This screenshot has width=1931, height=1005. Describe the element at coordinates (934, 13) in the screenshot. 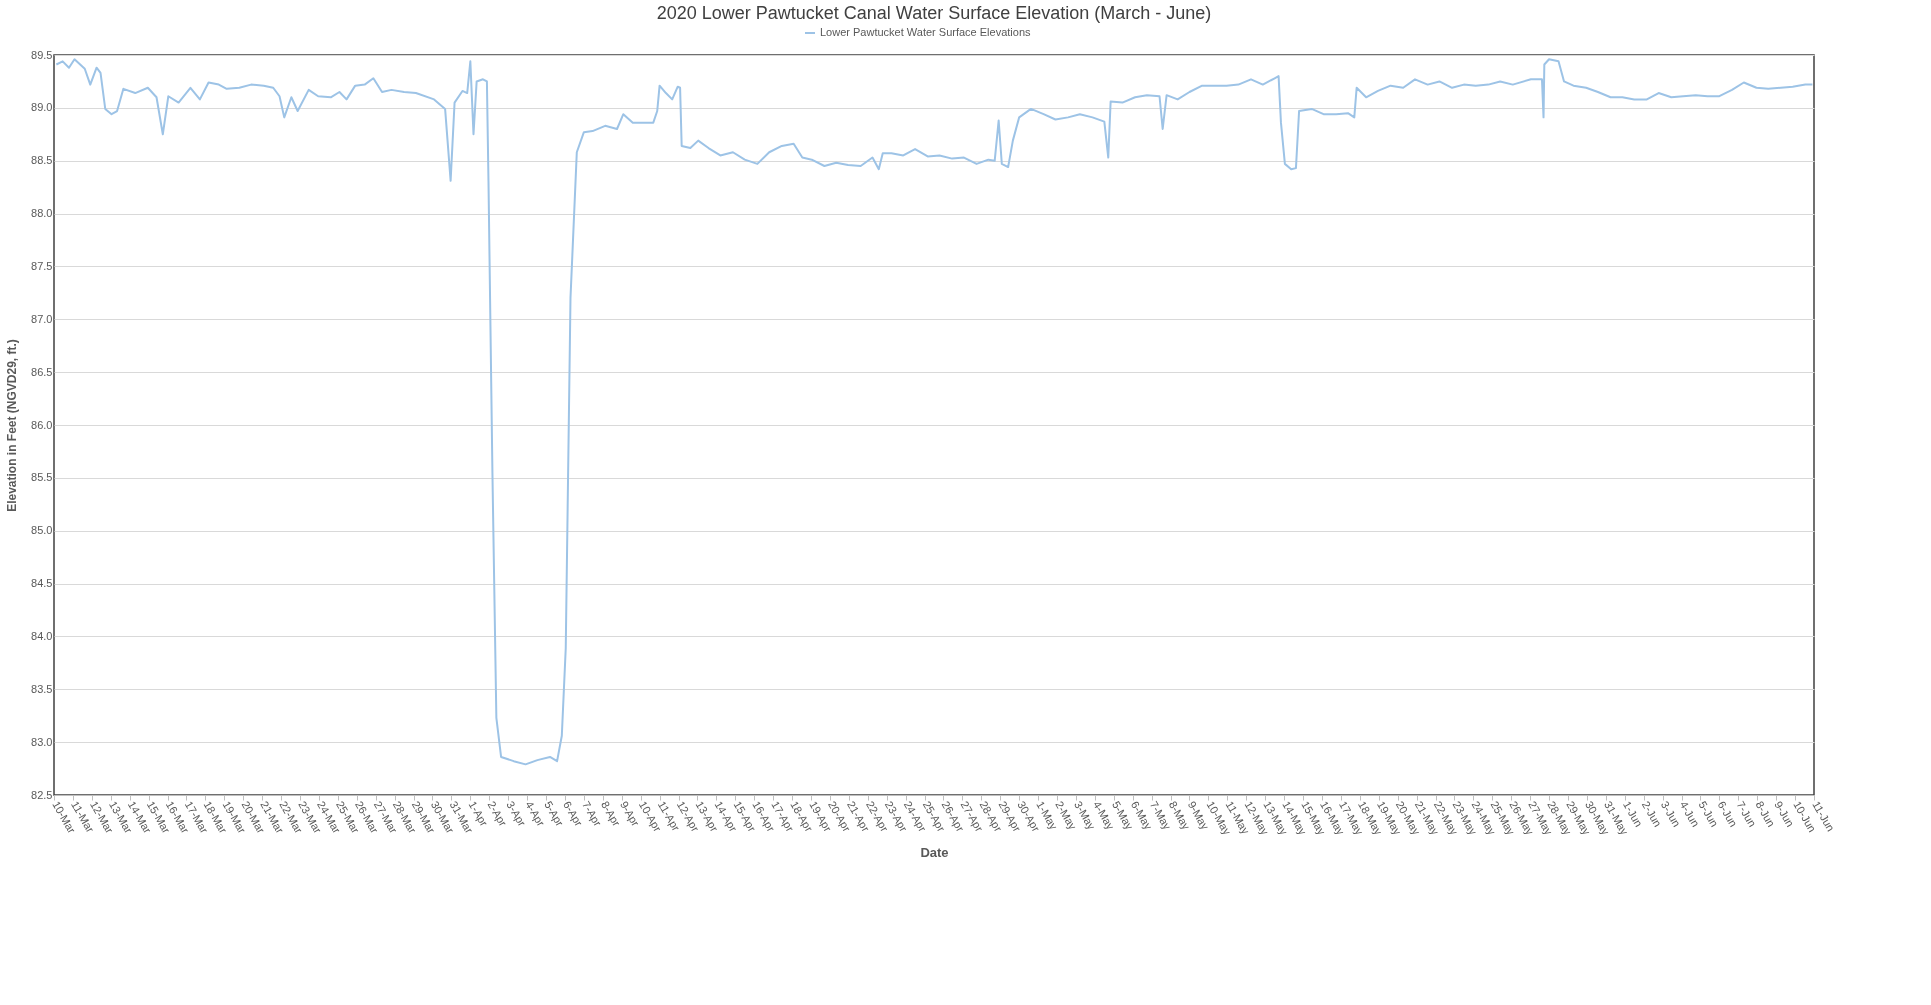

I see `chart-title: 2020 Lower Pawtucket Canal Water Surface Elevation (March - June)` at that location.